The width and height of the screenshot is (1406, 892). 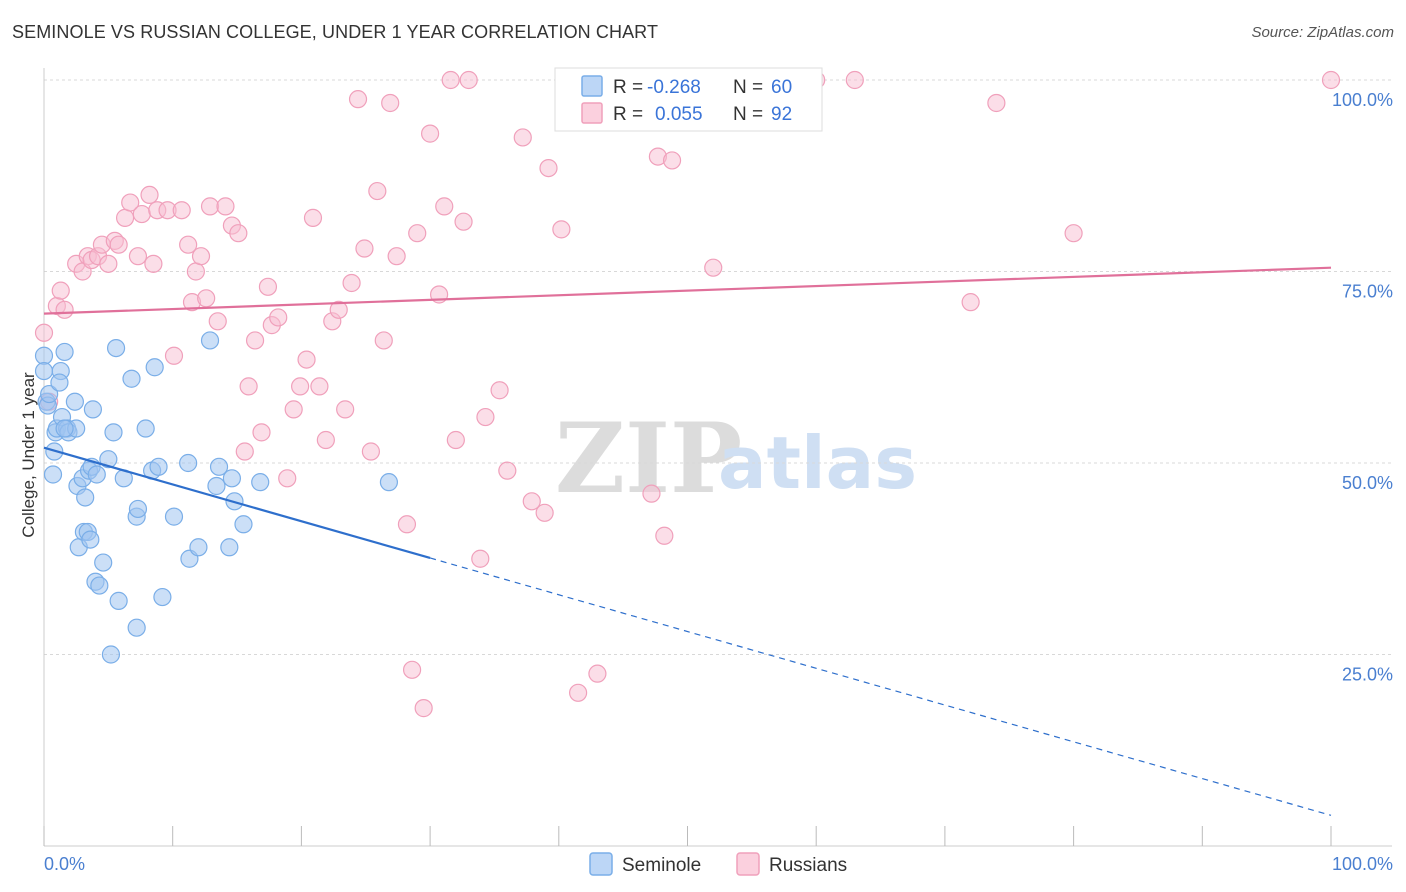 I want to click on legend-swatch-russians, so click(x=592, y=113).